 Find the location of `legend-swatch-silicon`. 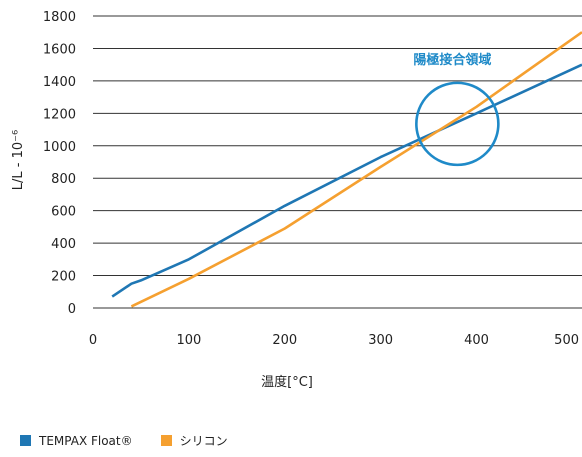

legend-swatch-silicon is located at coordinates (166, 440).